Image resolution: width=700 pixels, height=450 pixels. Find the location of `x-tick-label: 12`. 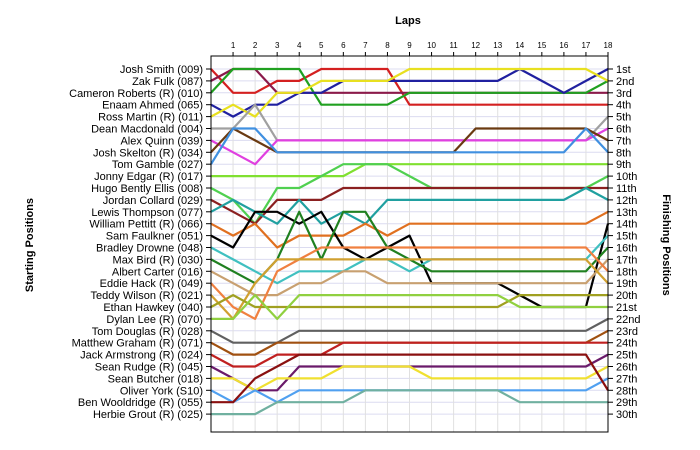

x-tick-label: 12 is located at coordinates (475, 45).